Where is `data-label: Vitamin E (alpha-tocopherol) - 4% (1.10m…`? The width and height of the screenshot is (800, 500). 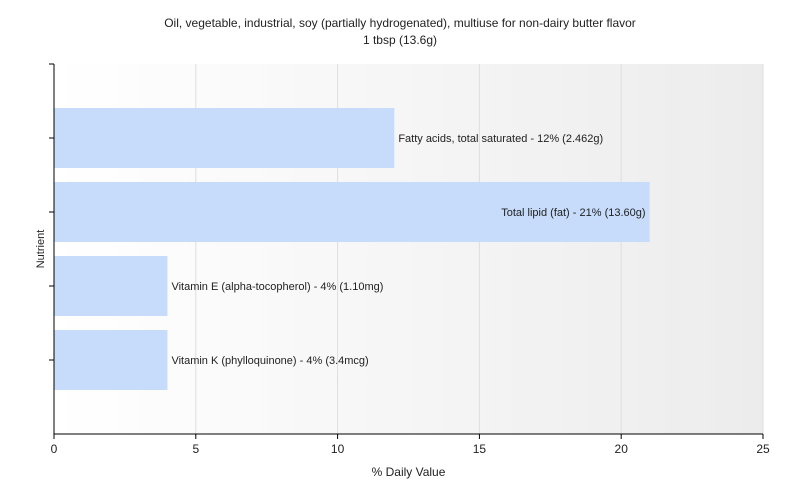 data-label: Vitamin E (alpha-tocopherol) - 4% (1.10m… is located at coordinates (277, 287).